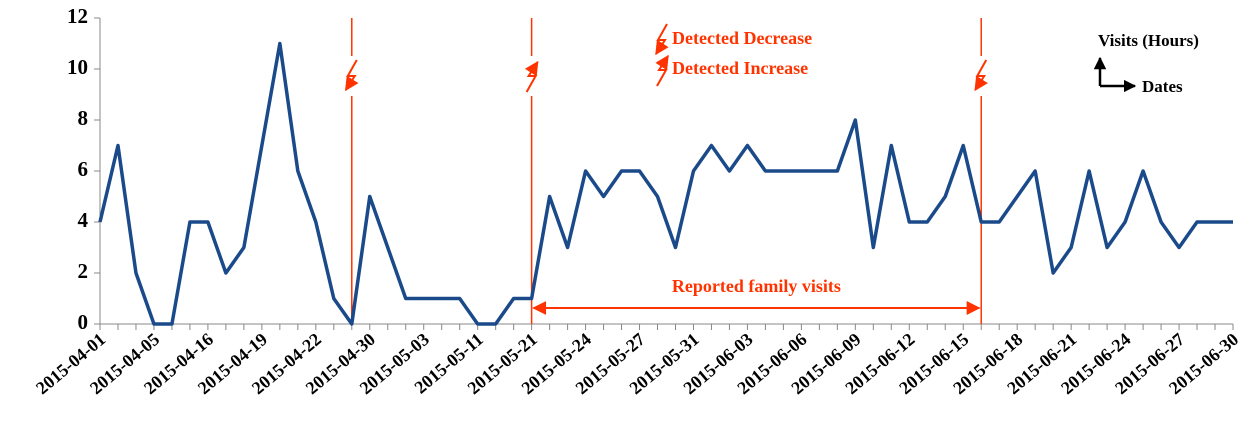 This screenshot has height=446, width=1248. What do you see at coordinates (742, 38) in the screenshot?
I see `legend-label: Detected Decrease` at bounding box center [742, 38].